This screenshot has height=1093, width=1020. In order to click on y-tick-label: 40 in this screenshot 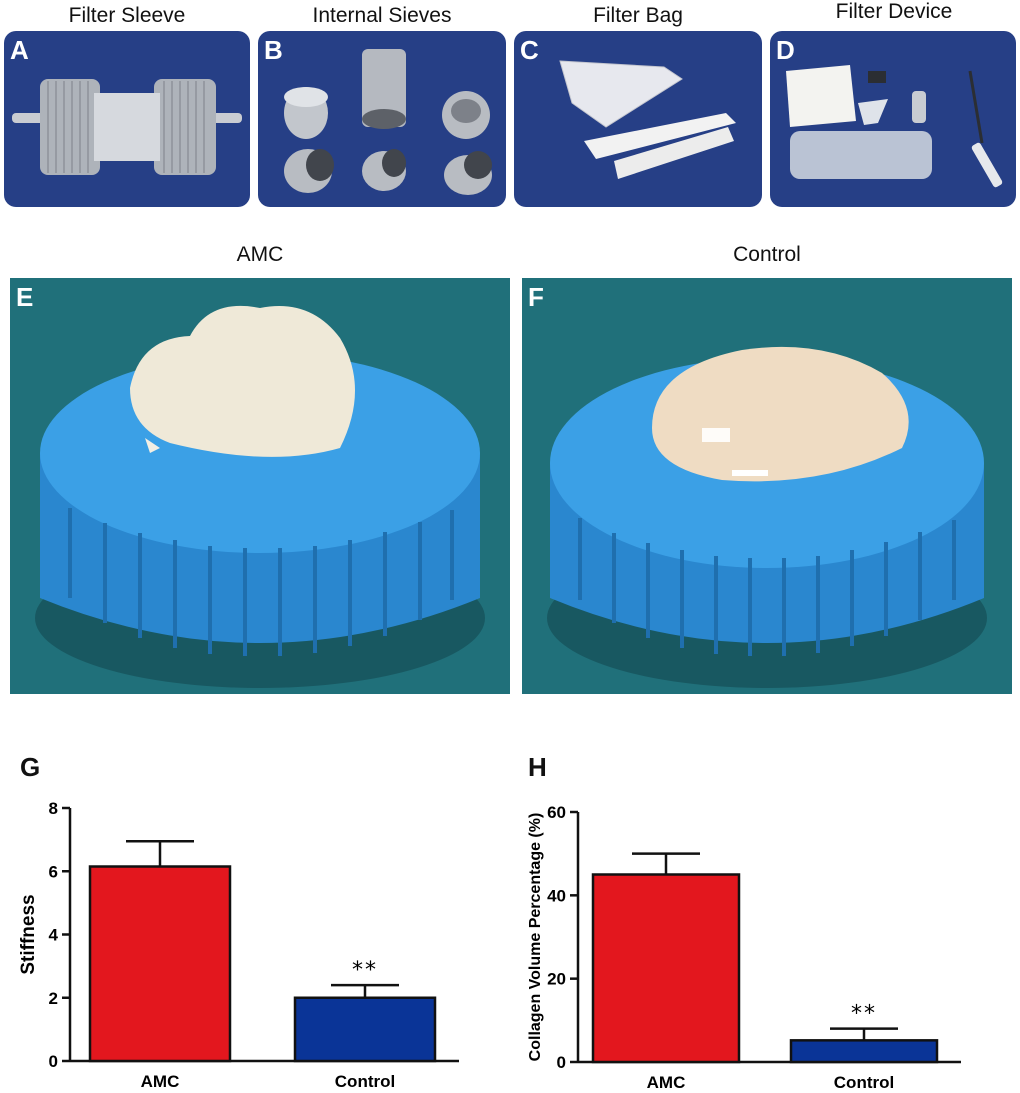, I will do `click(556, 895)`.